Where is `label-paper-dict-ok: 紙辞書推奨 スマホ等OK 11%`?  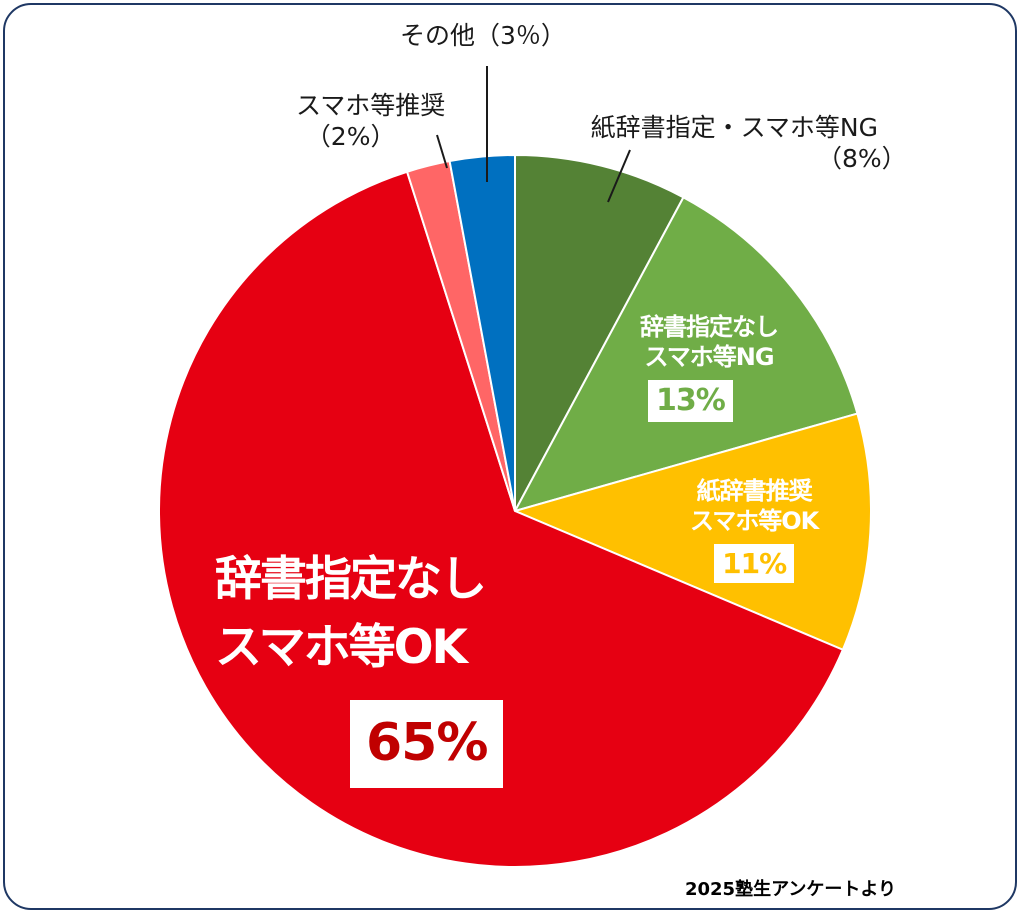
label-paper-dict-ok: 紙辞書推奨 スマホ等OK 11% is located at coordinates (754, 529).